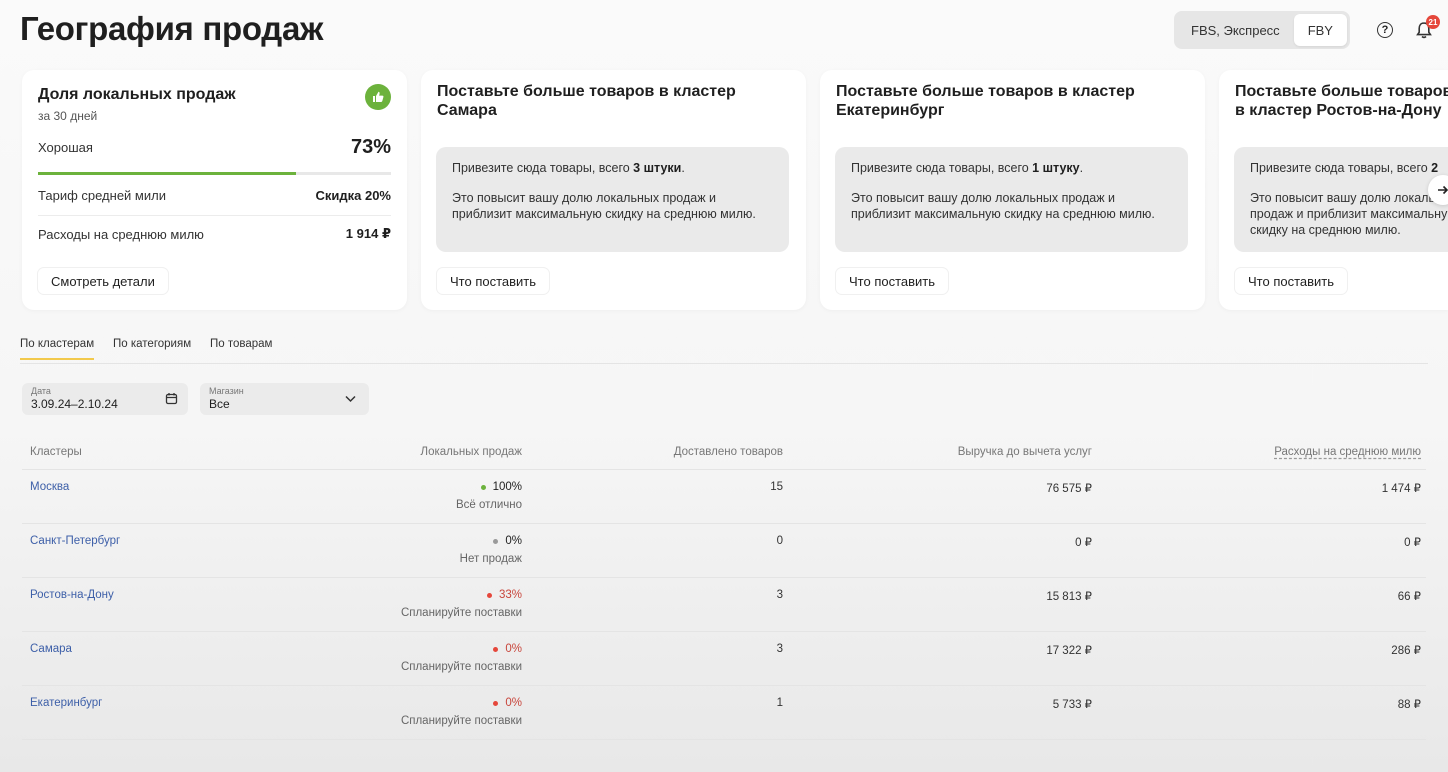 This screenshot has height=772, width=1448. I want to click on local-share-period: за 30 дней, so click(68, 116).